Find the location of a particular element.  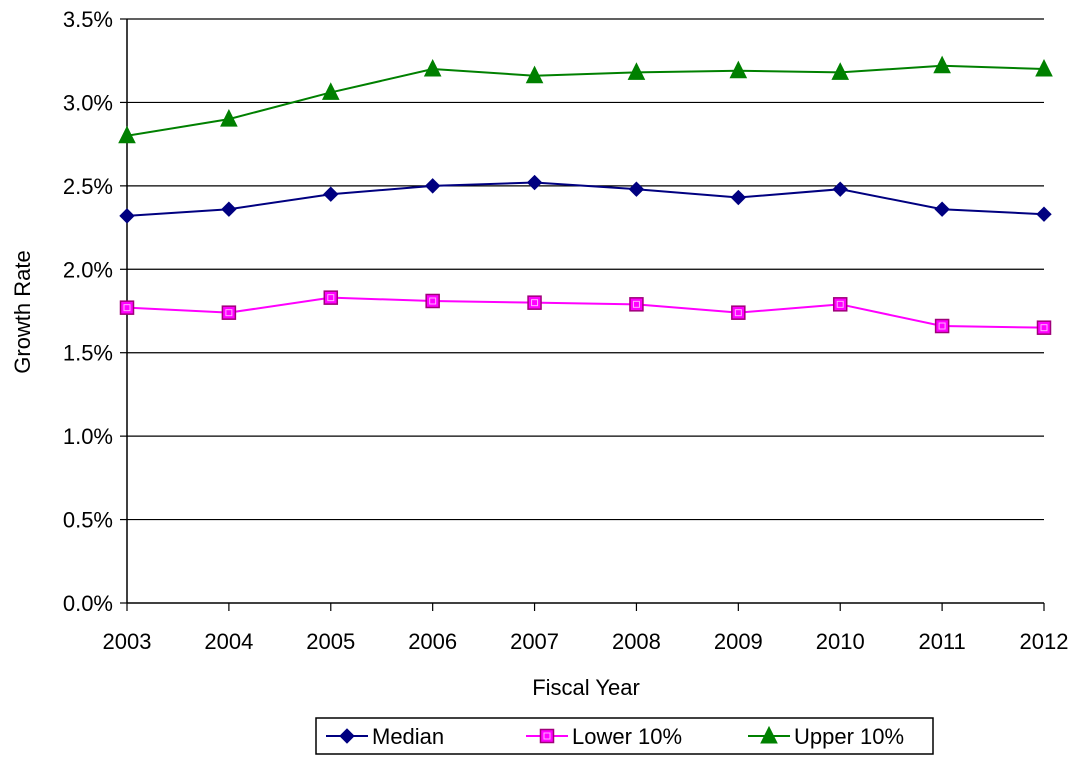

legend-item: Lower 10% is located at coordinates (604, 736).